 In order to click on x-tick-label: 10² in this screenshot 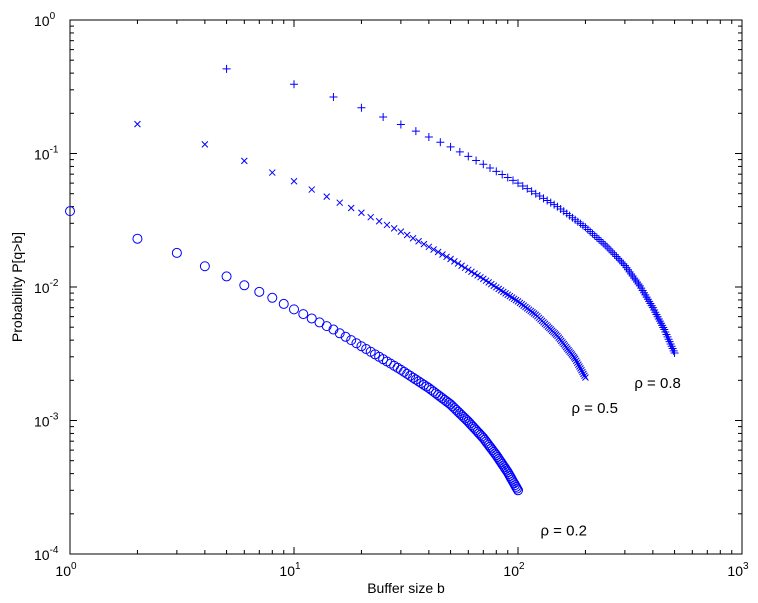, I will do `click(514, 570)`.